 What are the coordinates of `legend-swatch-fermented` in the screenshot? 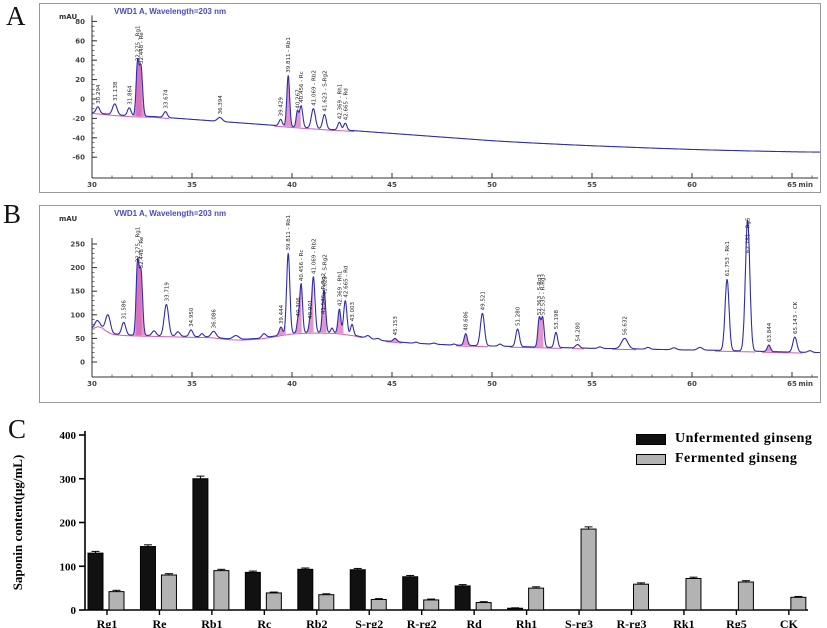 It's located at (651, 459).